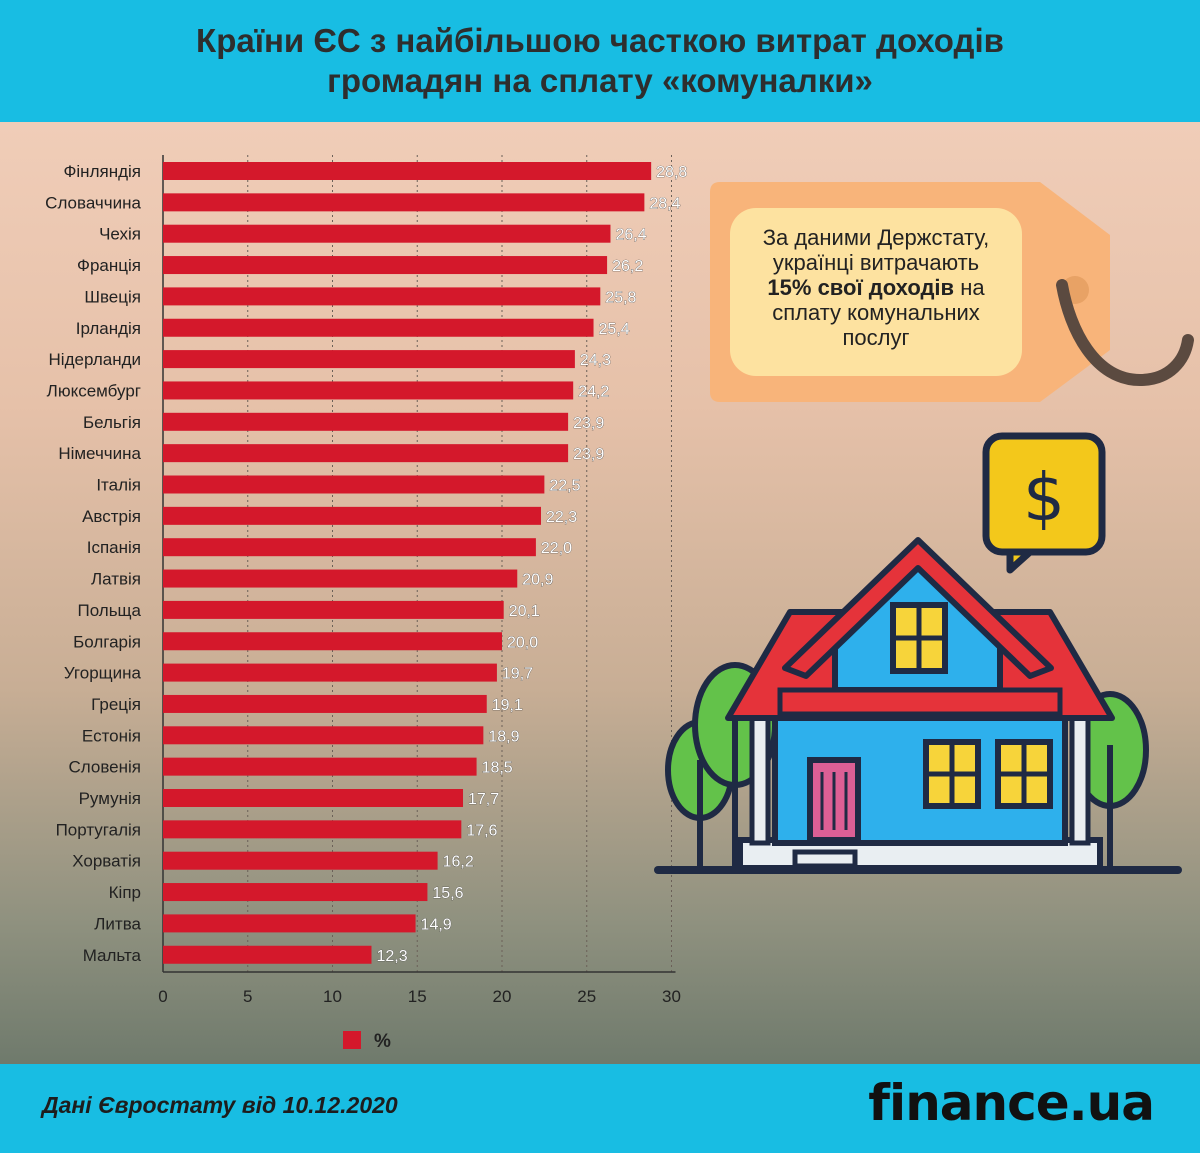  Describe the element at coordinates (220, 1105) in the screenshot. I see `source-note: Дані Євростату від 10.12.2020` at that location.